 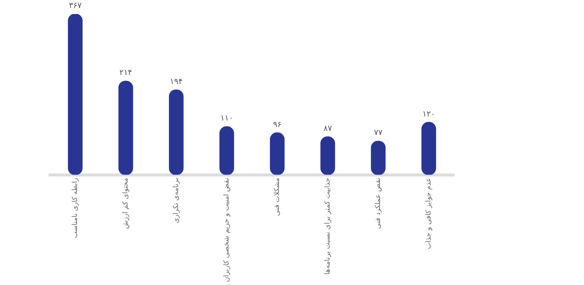 I want to click on data-label: ۷۷, so click(x=379, y=133).